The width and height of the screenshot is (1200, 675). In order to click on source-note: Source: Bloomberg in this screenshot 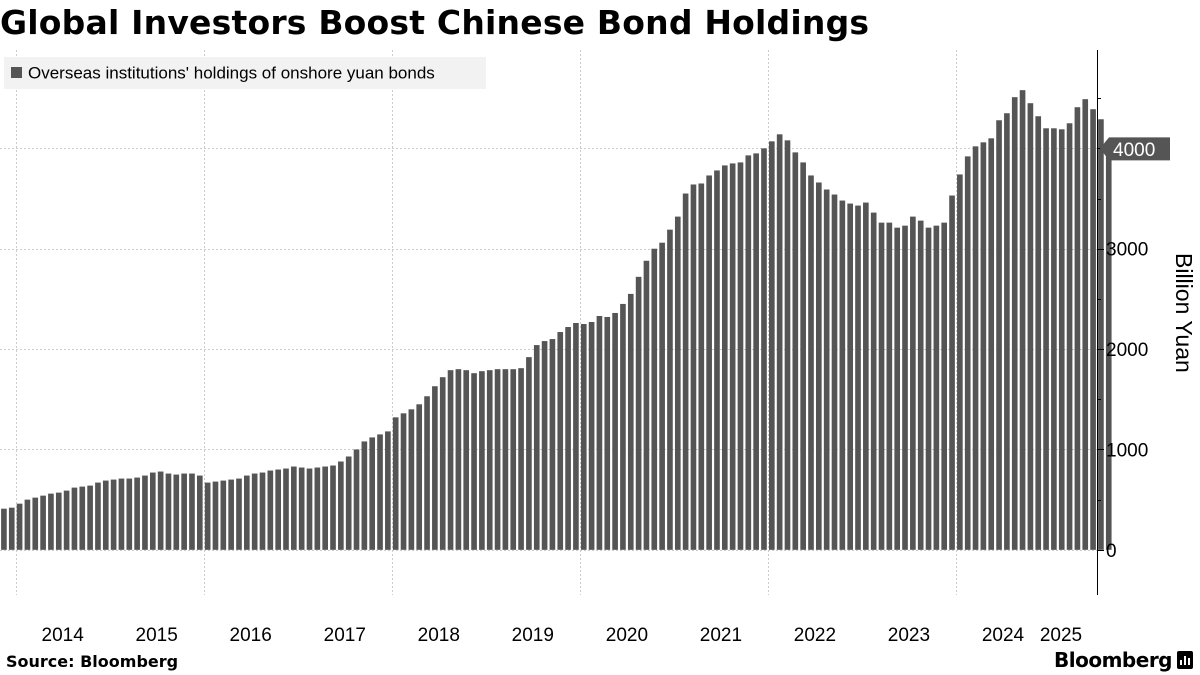, I will do `click(92, 661)`.